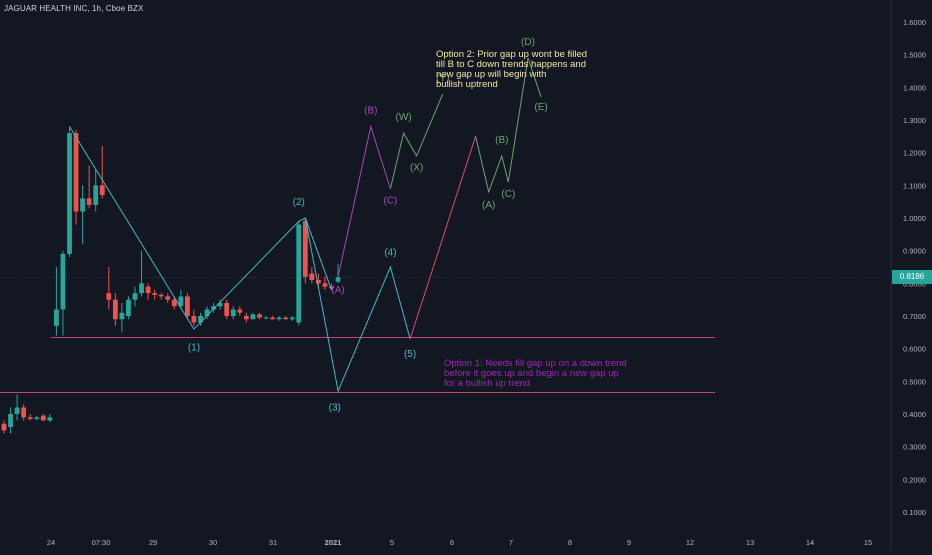 The height and width of the screenshot is (555, 932). Describe the element at coordinates (511, 542) in the screenshot. I see `time-tick-label: 7` at that location.